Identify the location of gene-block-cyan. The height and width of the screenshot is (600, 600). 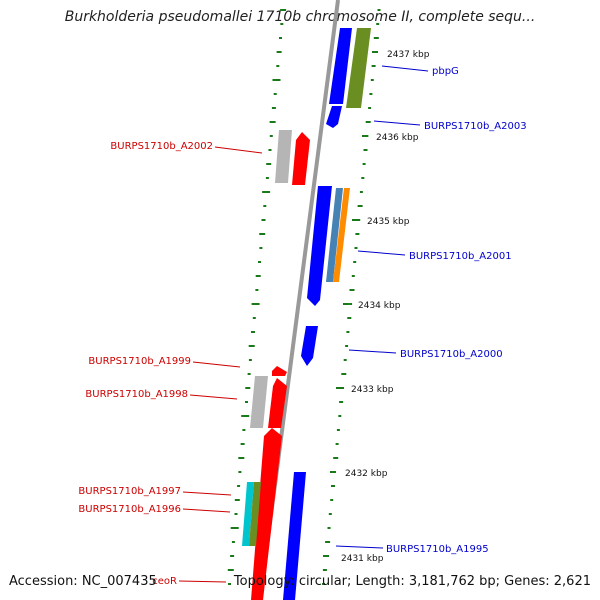
(248, 514).